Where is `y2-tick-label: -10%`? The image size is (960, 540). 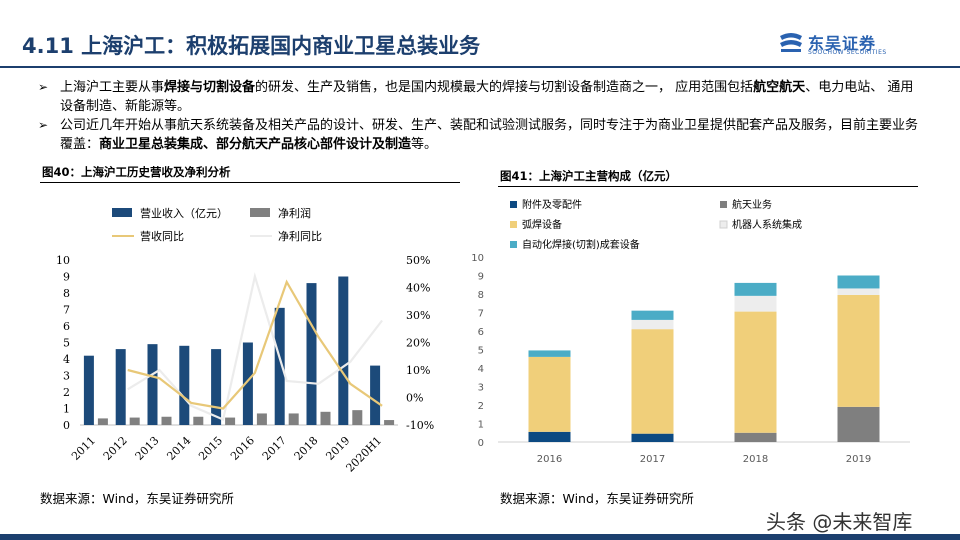 y2-tick-label: -10% is located at coordinates (420, 425).